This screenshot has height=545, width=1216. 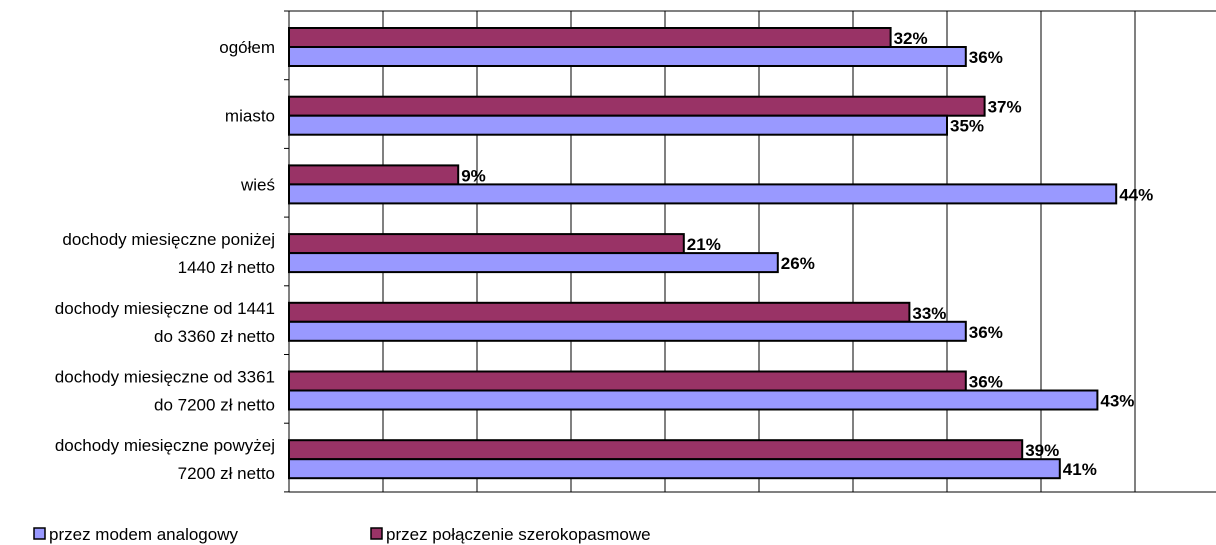 I want to click on category-label-line: wieś, so click(x=257, y=184).